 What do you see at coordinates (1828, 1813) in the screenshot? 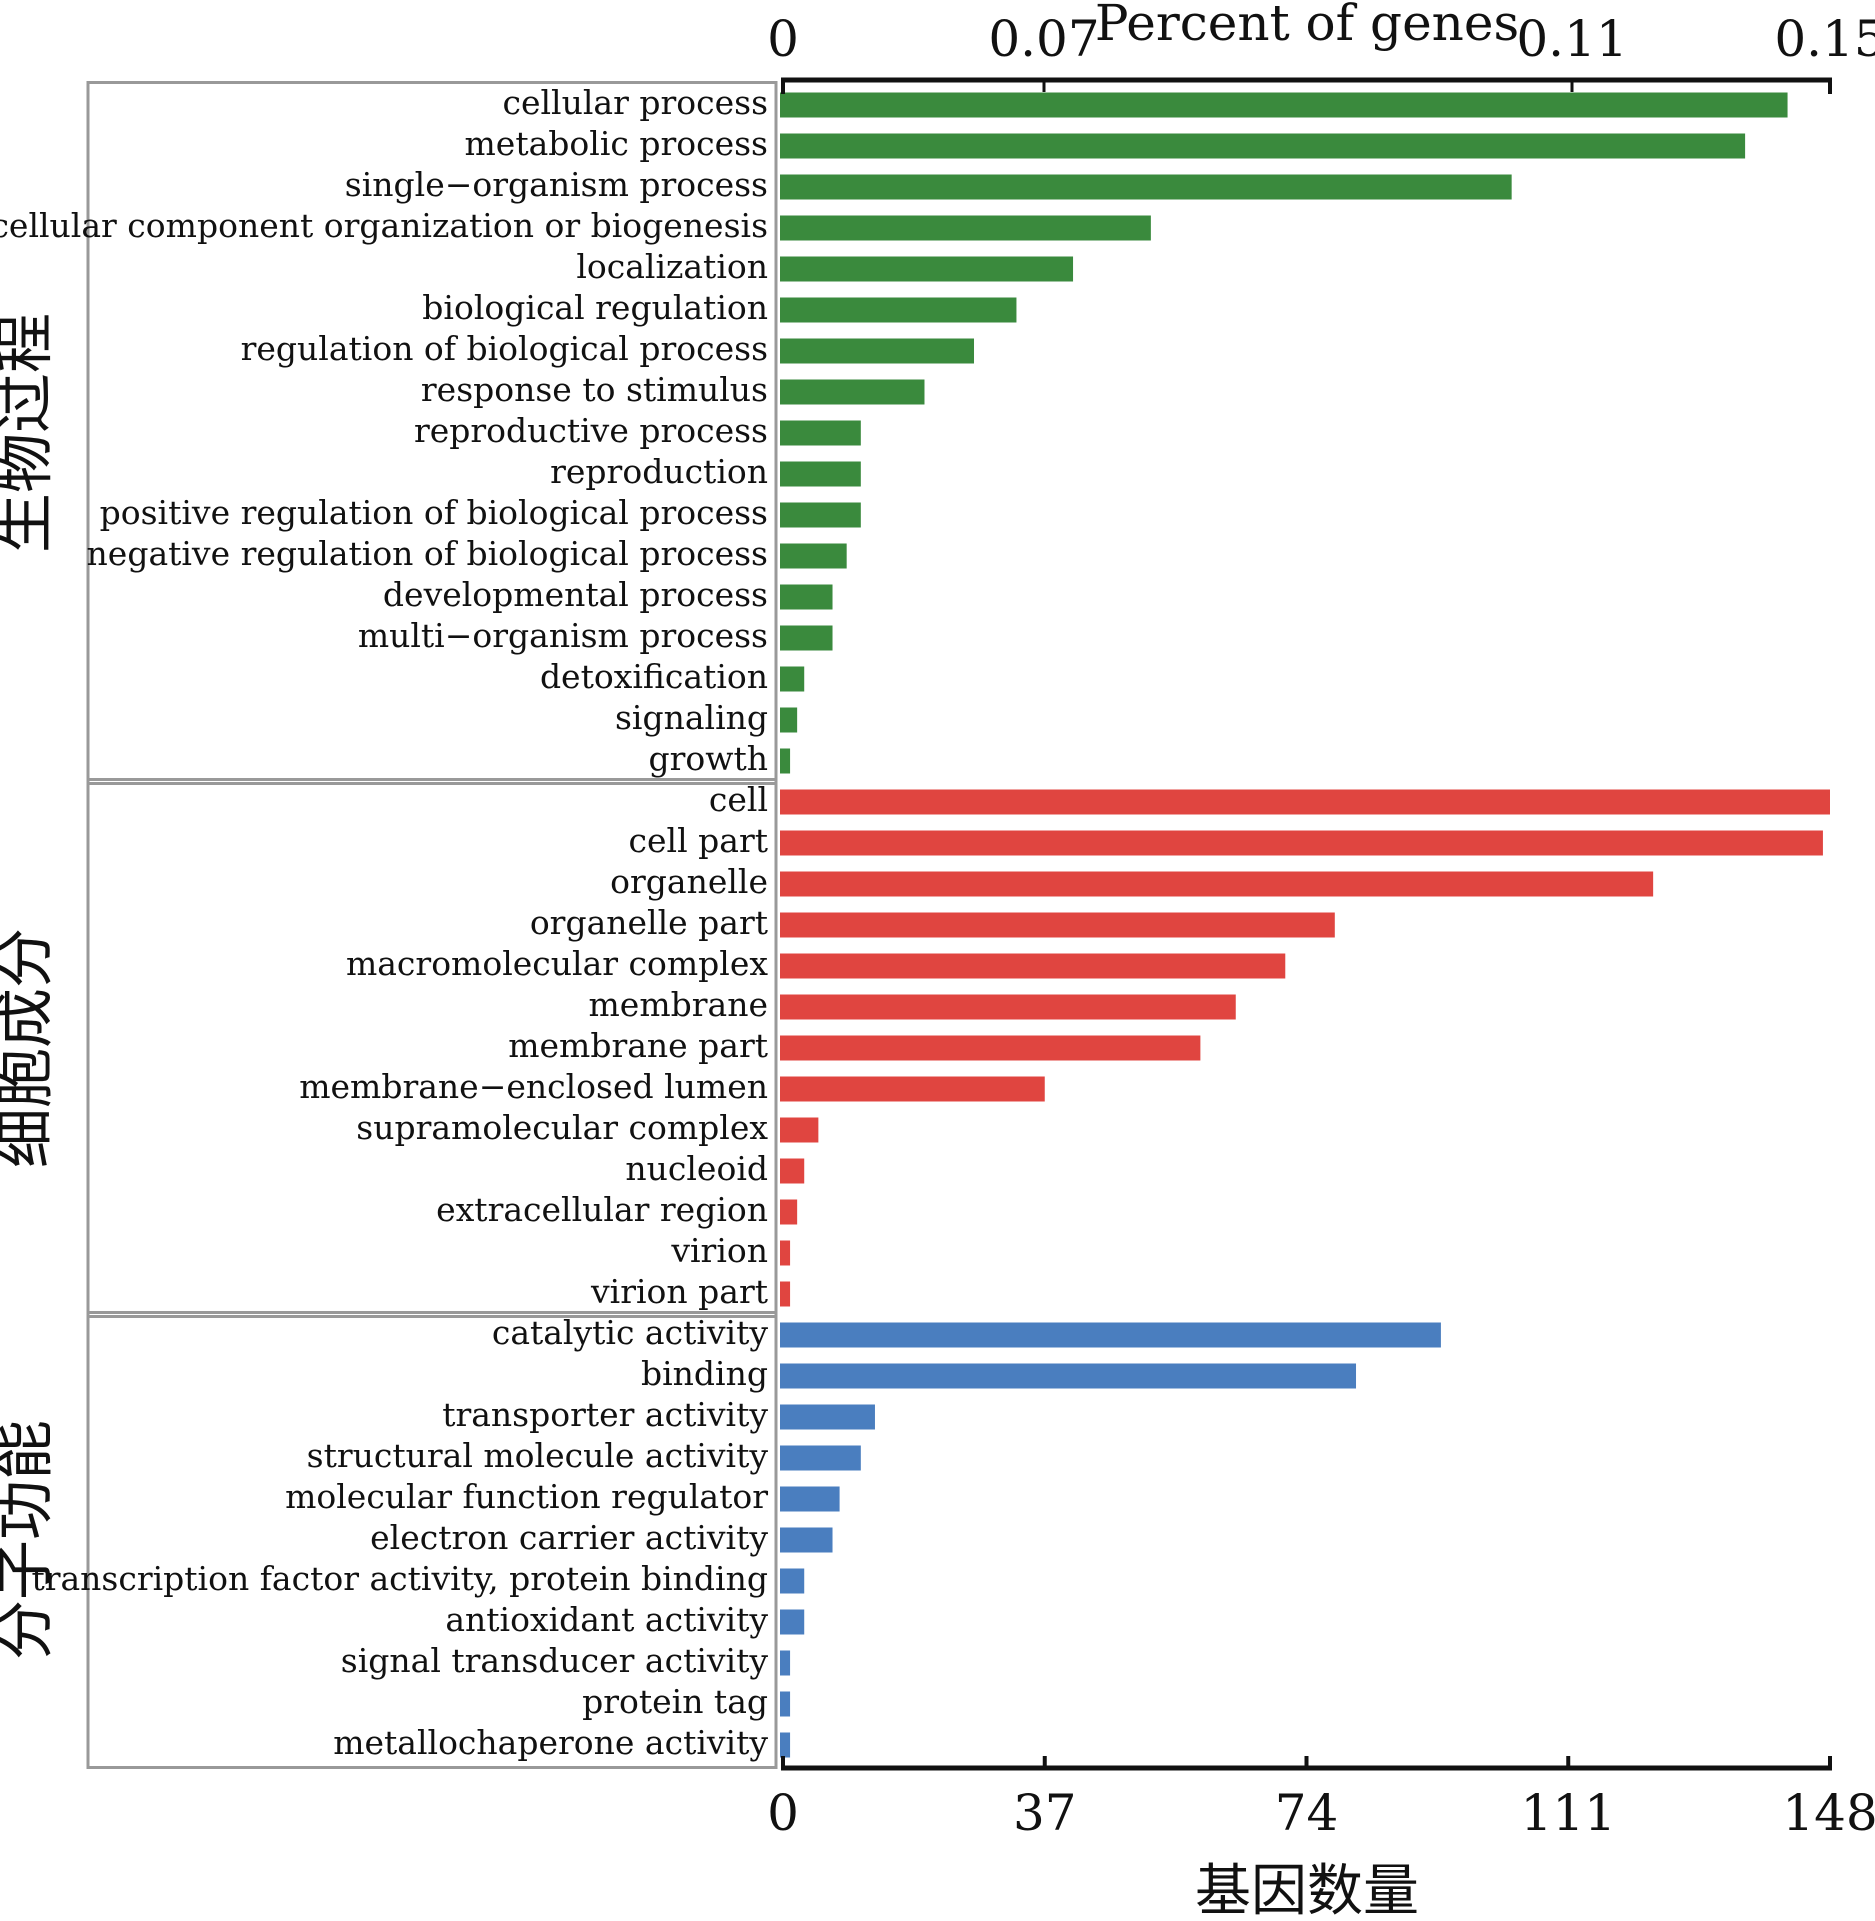
I see `bottom-tick-label: 148` at bounding box center [1828, 1813].